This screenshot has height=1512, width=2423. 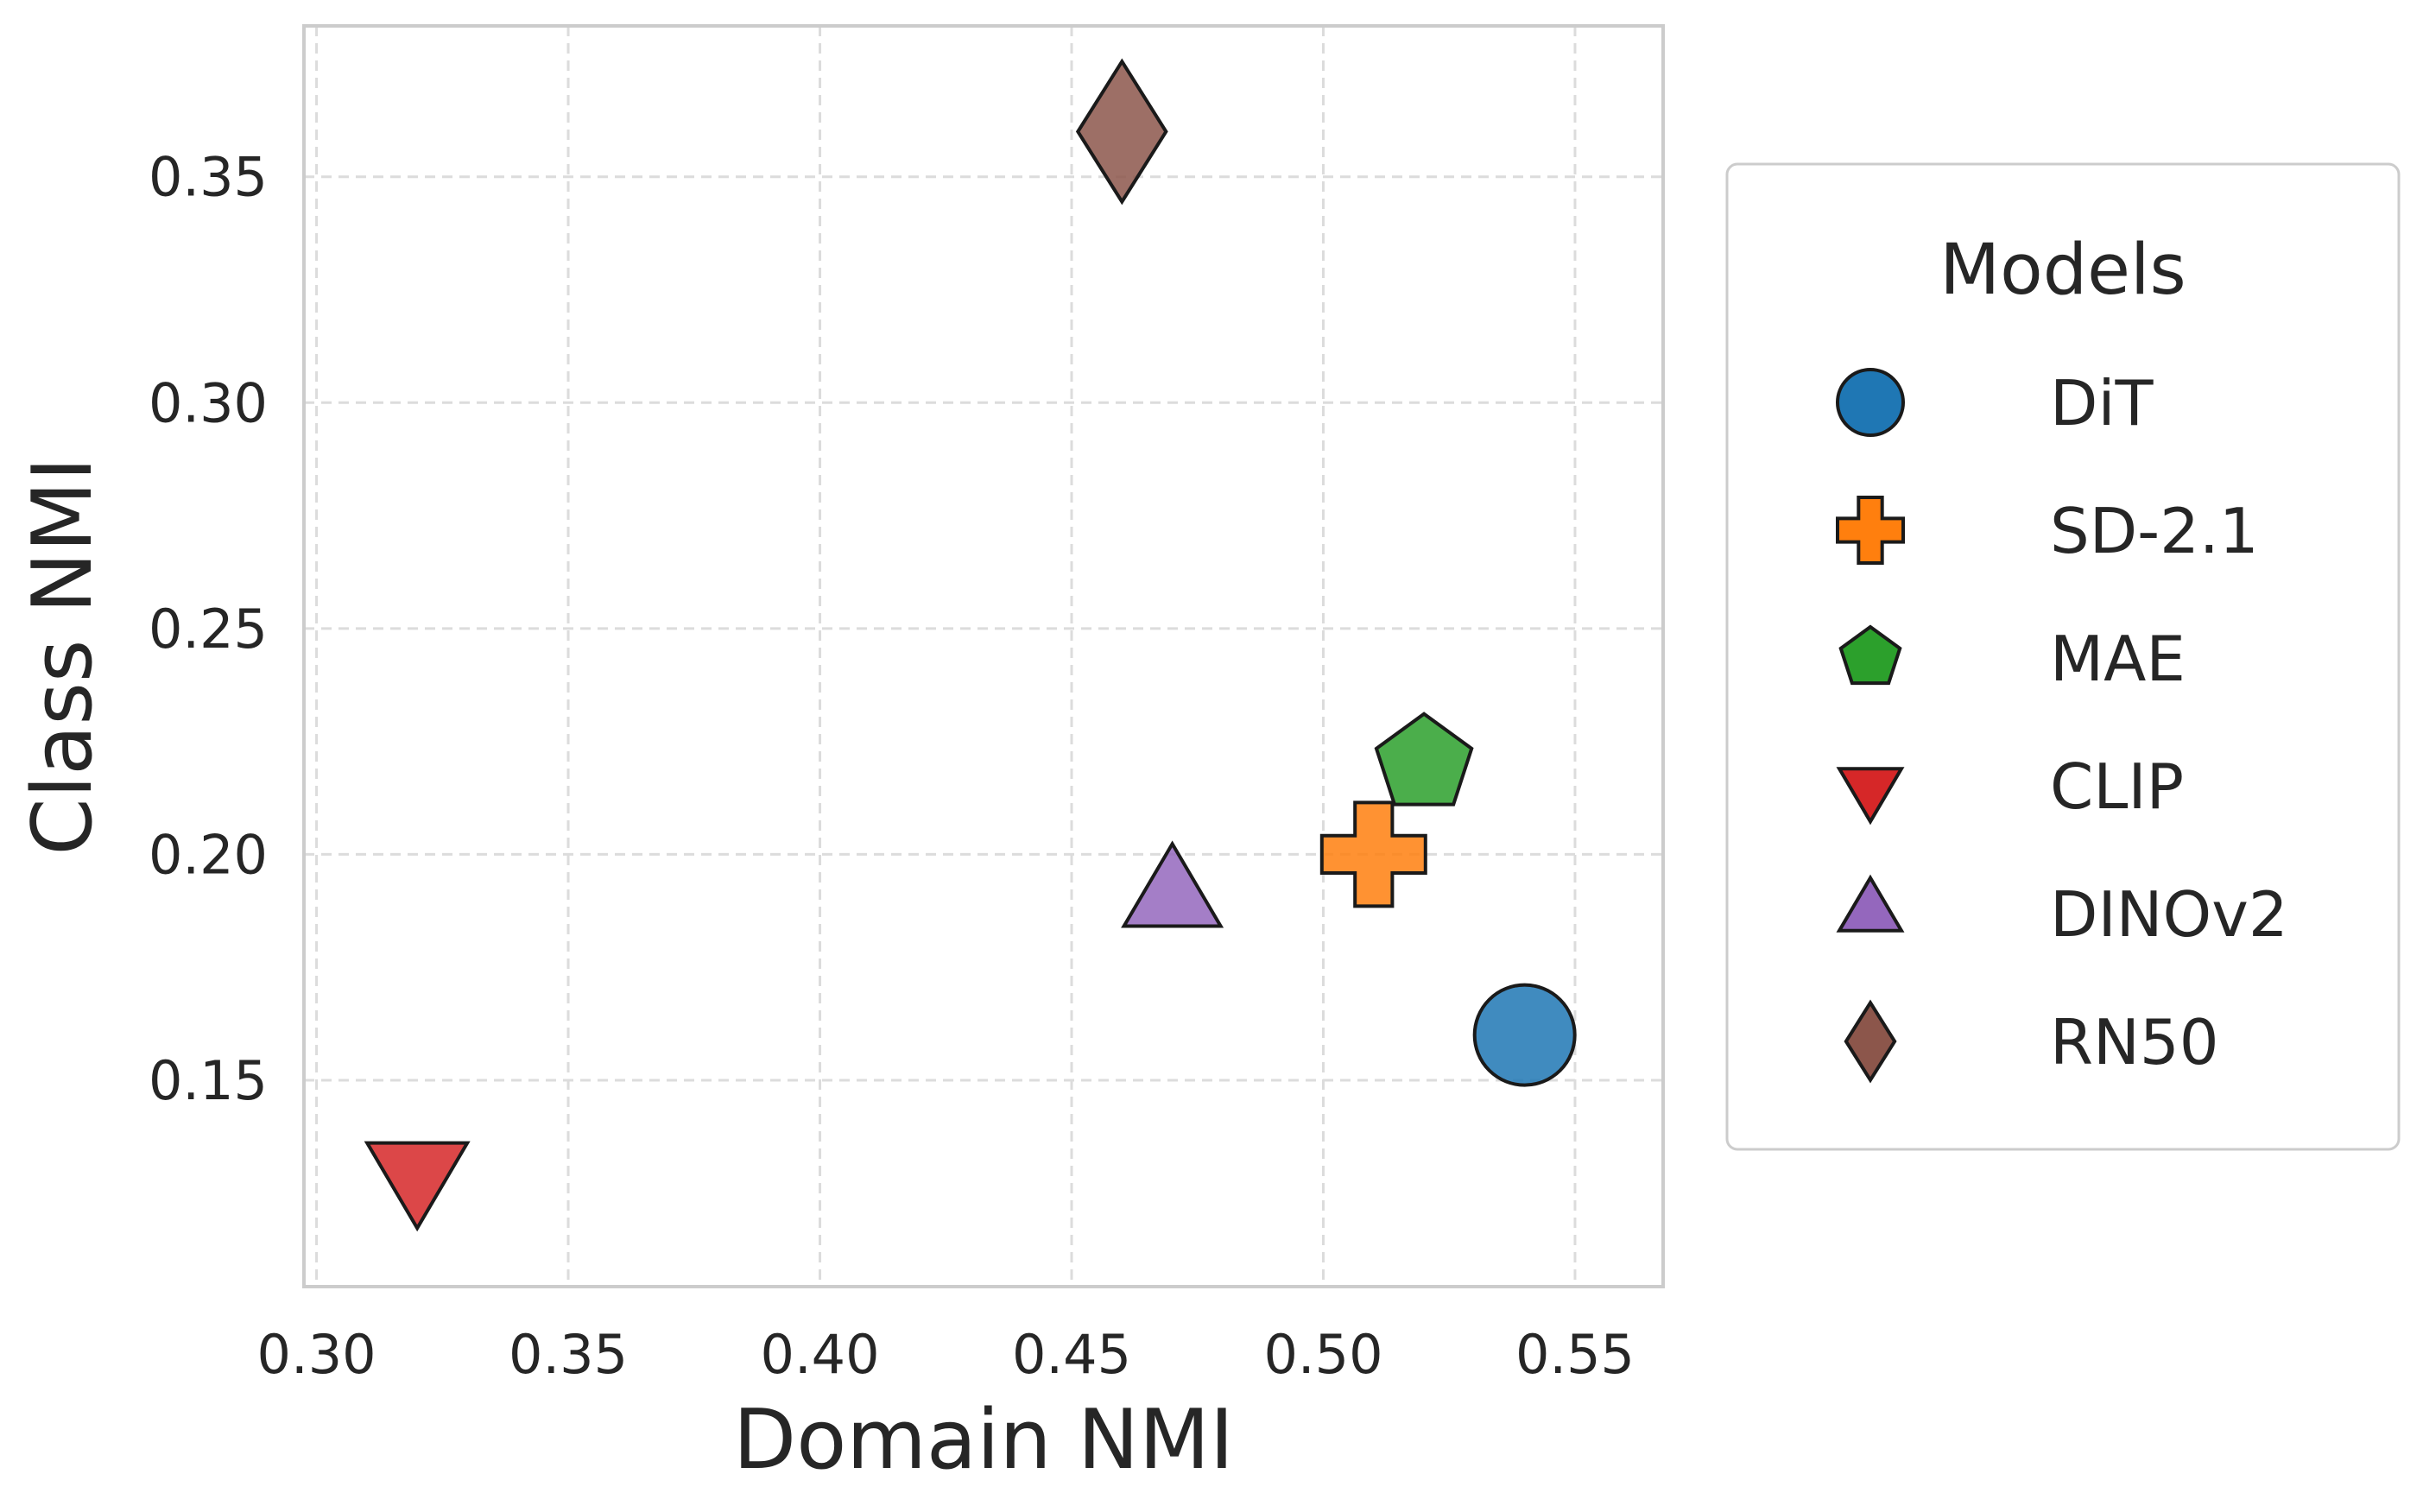 I want to click on legend-title: Models, so click(x=2062, y=270).